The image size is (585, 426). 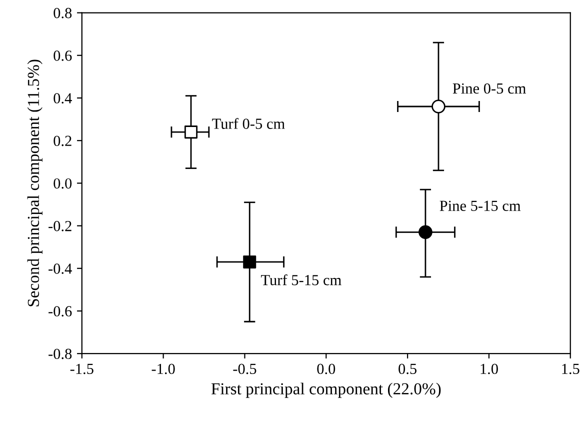 What do you see at coordinates (480, 205) in the screenshot?
I see `series-label: Pine 5-15 cm` at bounding box center [480, 205].